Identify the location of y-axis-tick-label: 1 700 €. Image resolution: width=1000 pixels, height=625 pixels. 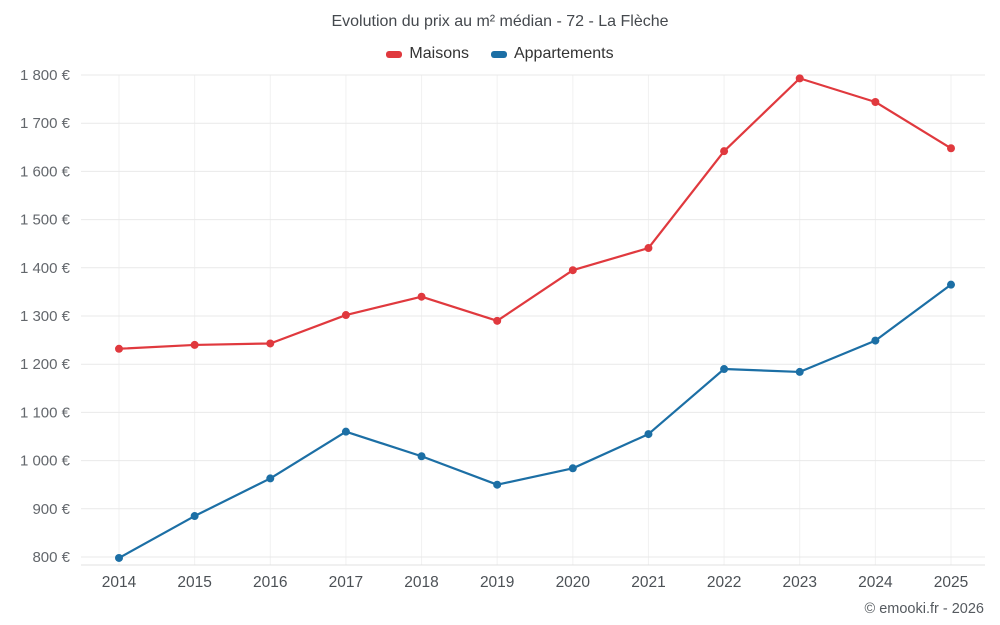
(45, 123).